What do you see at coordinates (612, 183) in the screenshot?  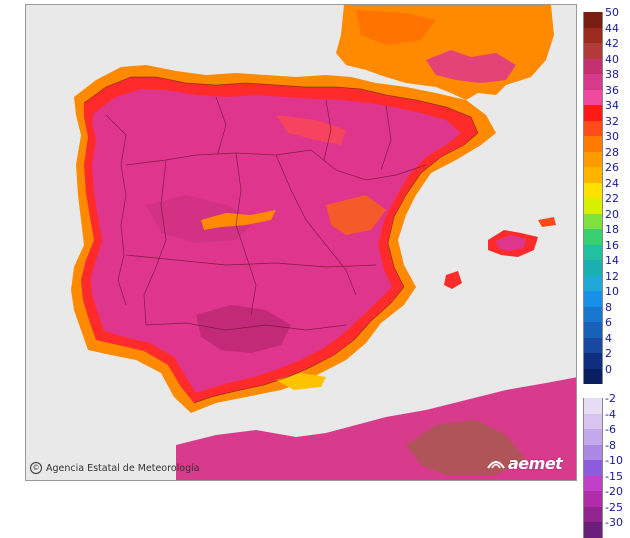 I see `legend-label: 24` at bounding box center [612, 183].